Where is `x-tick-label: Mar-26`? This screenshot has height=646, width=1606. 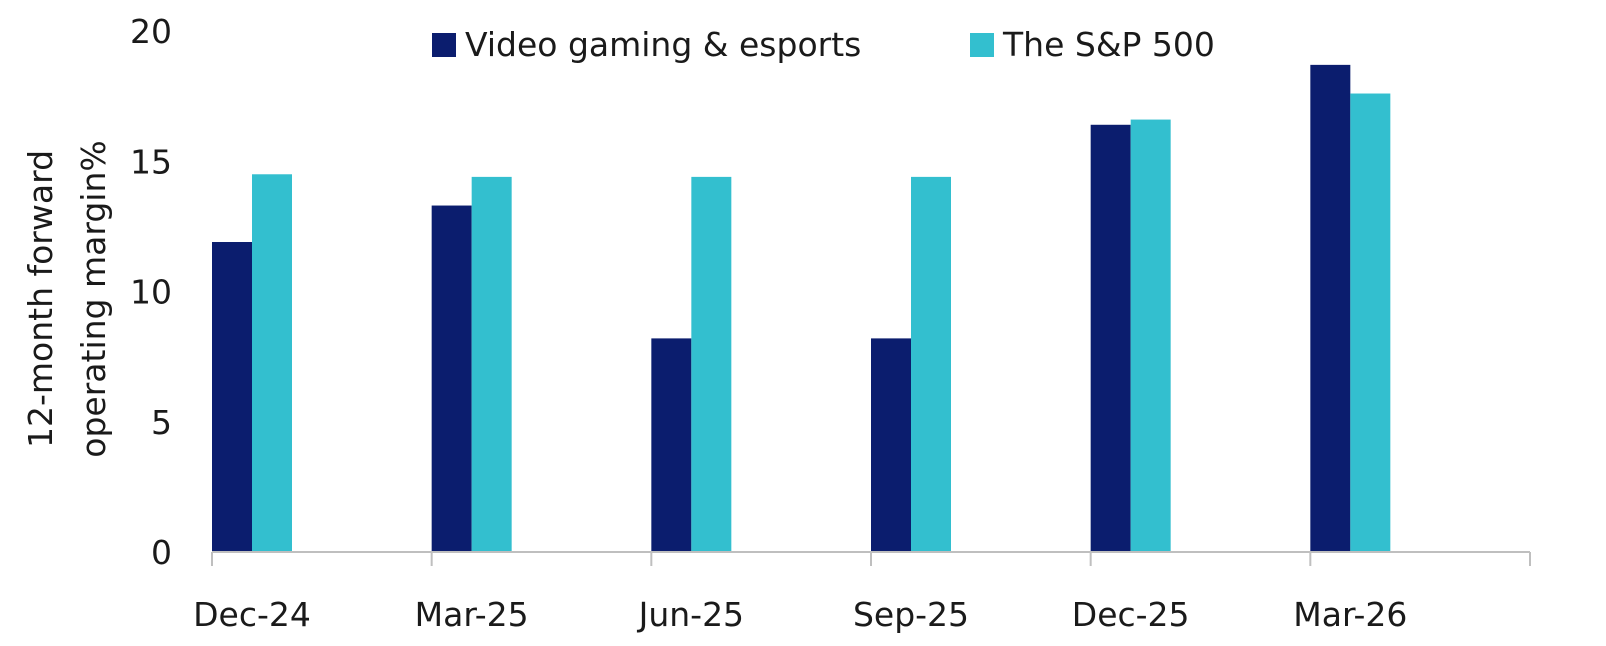
x-tick-label: Mar-26 is located at coordinates (1350, 614).